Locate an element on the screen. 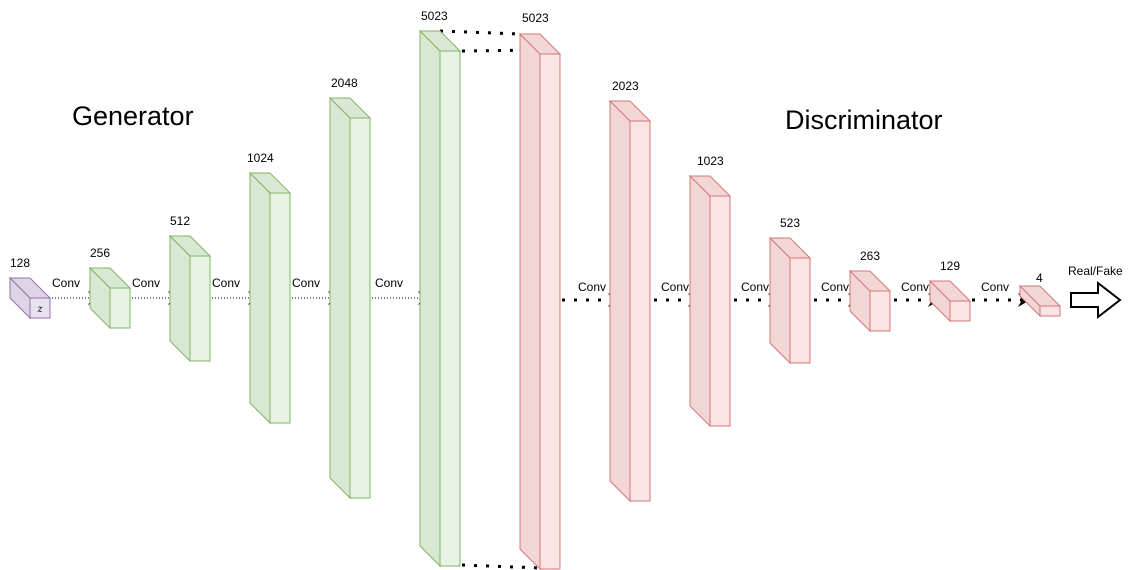 The width and height of the screenshot is (1136, 570). input-noise-block is located at coordinates (30, 298).